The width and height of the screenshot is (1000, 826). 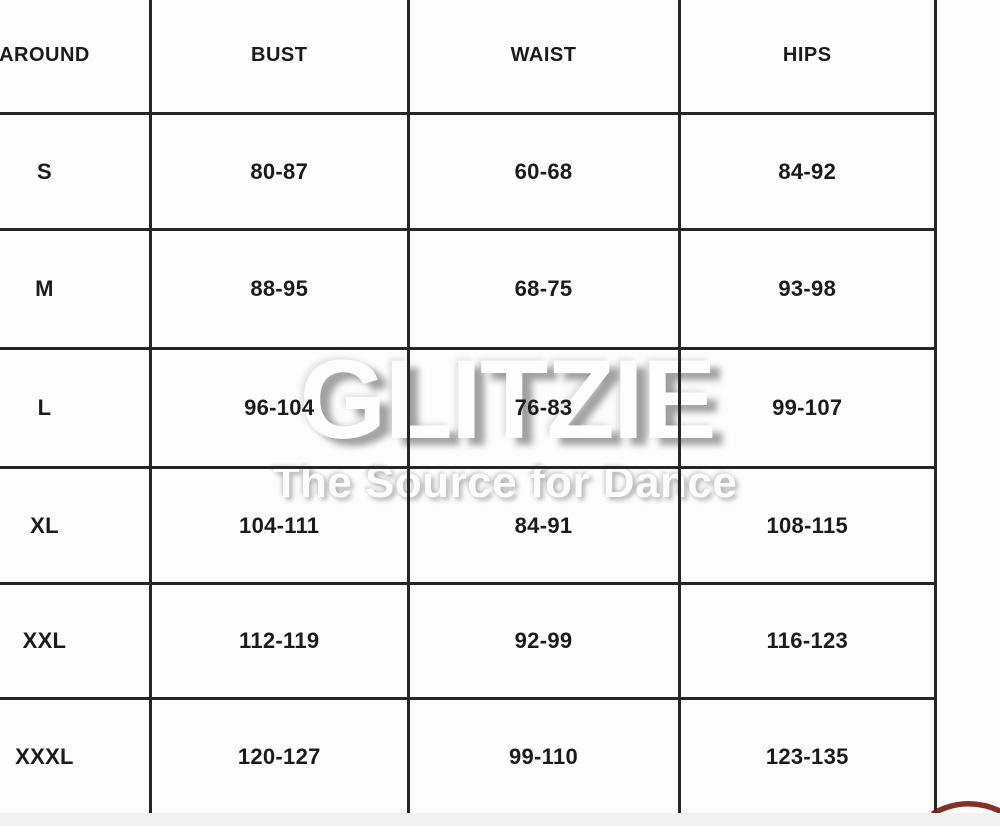 I want to click on table-row-l: L 96-104 76-83 99-107, so click(x=468, y=408).